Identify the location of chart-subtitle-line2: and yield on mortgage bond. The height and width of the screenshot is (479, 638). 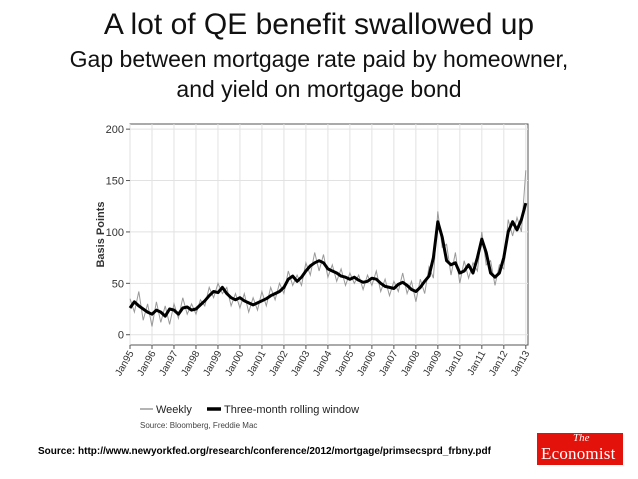
(319, 89).